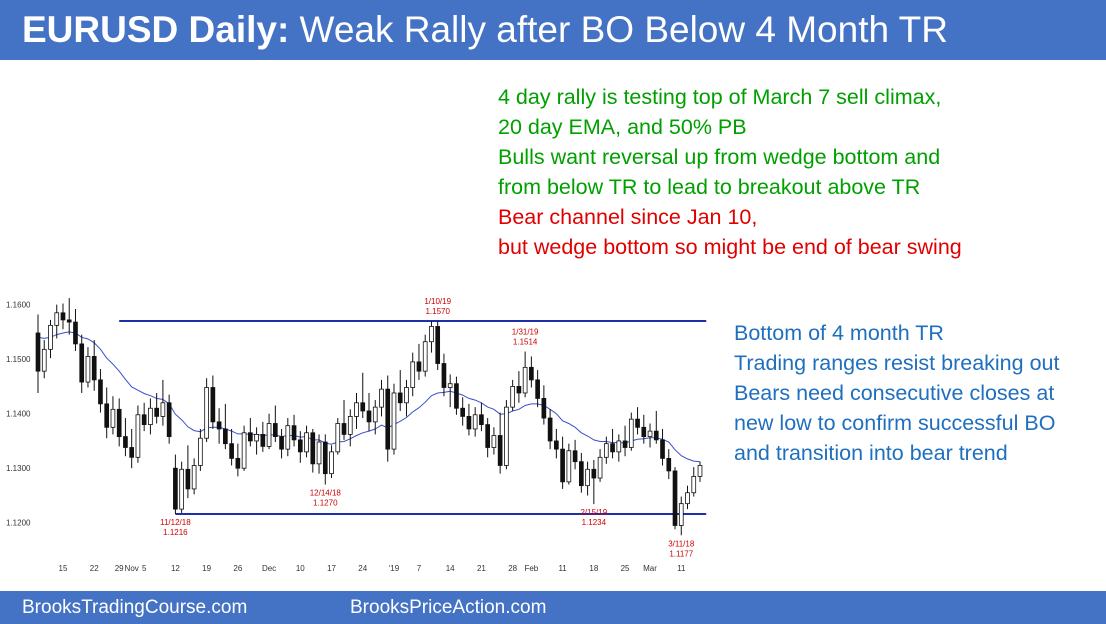 Image resolution: width=1106 pixels, height=624 pixels. What do you see at coordinates (871, 453) in the screenshot?
I see `side-line: and transition into bear trend` at bounding box center [871, 453].